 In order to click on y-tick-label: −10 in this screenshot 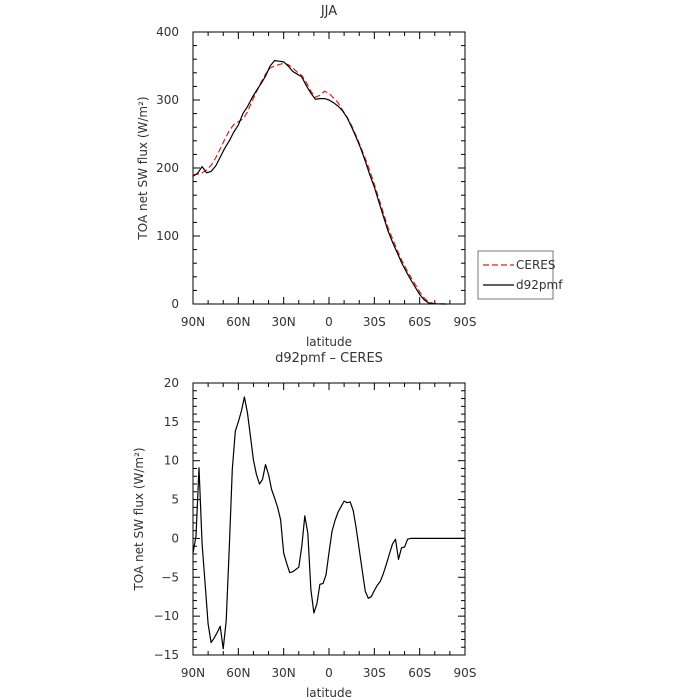, I will do `click(166, 616)`.